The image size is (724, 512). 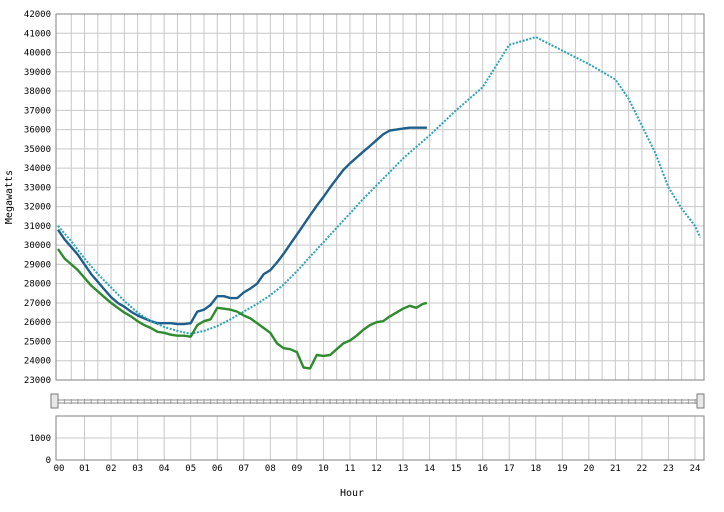 What do you see at coordinates (588, 469) in the screenshot?
I see `x-tick-label: 20` at bounding box center [588, 469].